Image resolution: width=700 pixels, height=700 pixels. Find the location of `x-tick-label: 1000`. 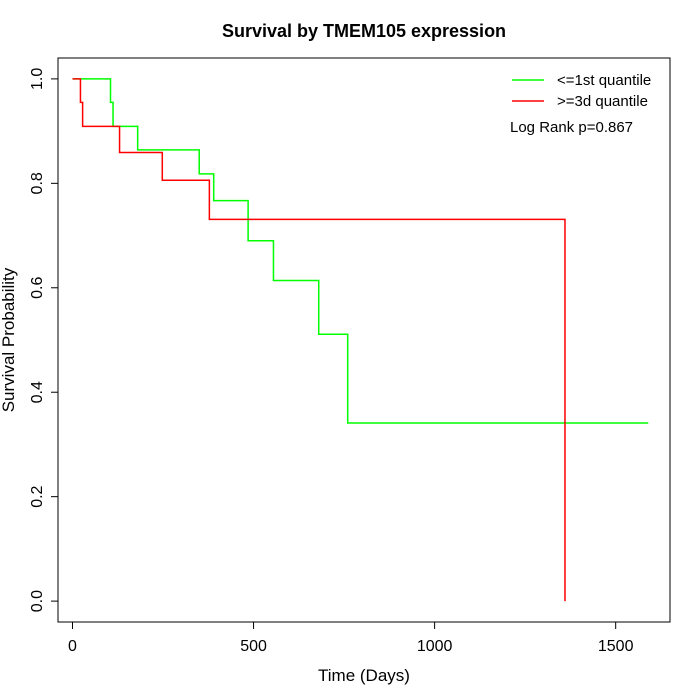

x-tick-label: 1000 is located at coordinates (435, 646).